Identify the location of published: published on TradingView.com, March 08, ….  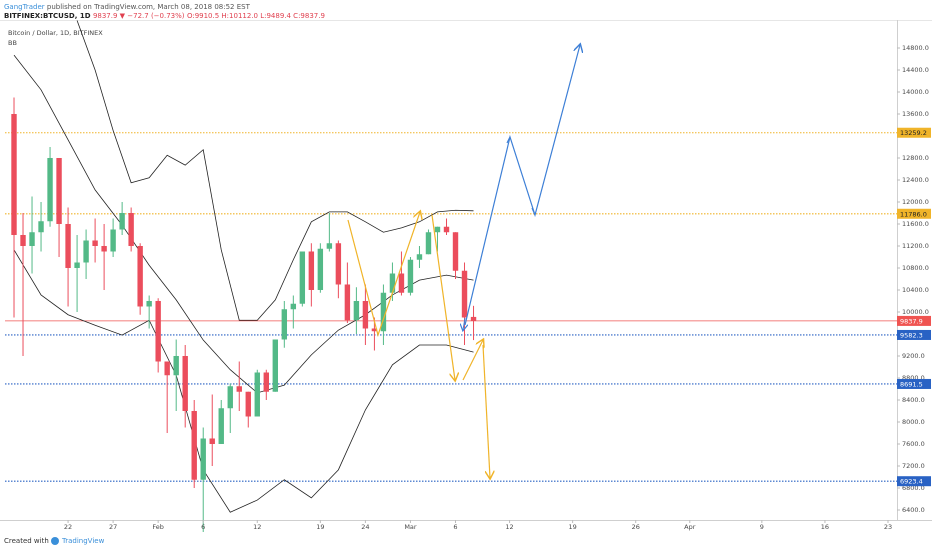
(149, 7).